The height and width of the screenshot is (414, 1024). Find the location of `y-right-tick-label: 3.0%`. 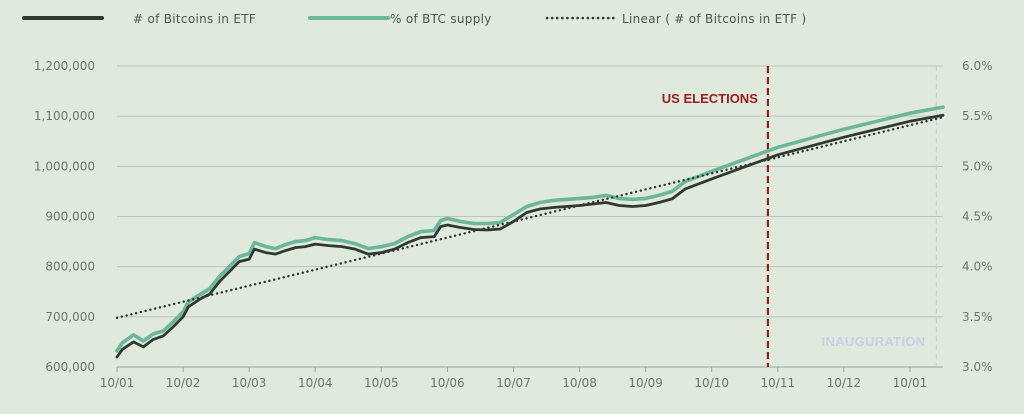

y-right-tick-label: 3.0% is located at coordinates (977, 367).